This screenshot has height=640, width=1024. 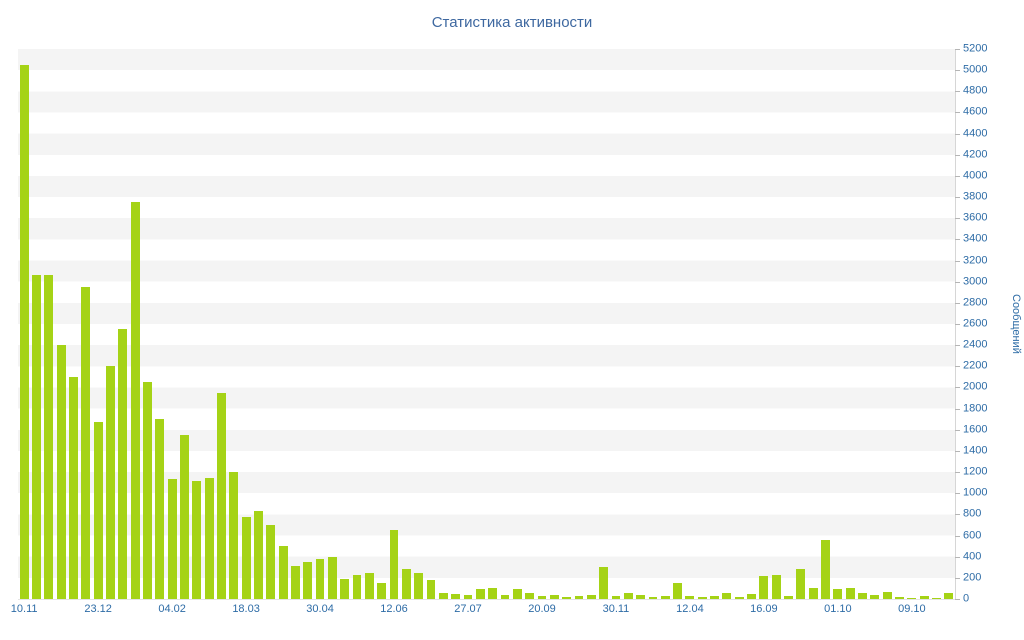 What do you see at coordinates (975, 154) in the screenshot?
I see `y-tick-label: 4200` at bounding box center [975, 154].